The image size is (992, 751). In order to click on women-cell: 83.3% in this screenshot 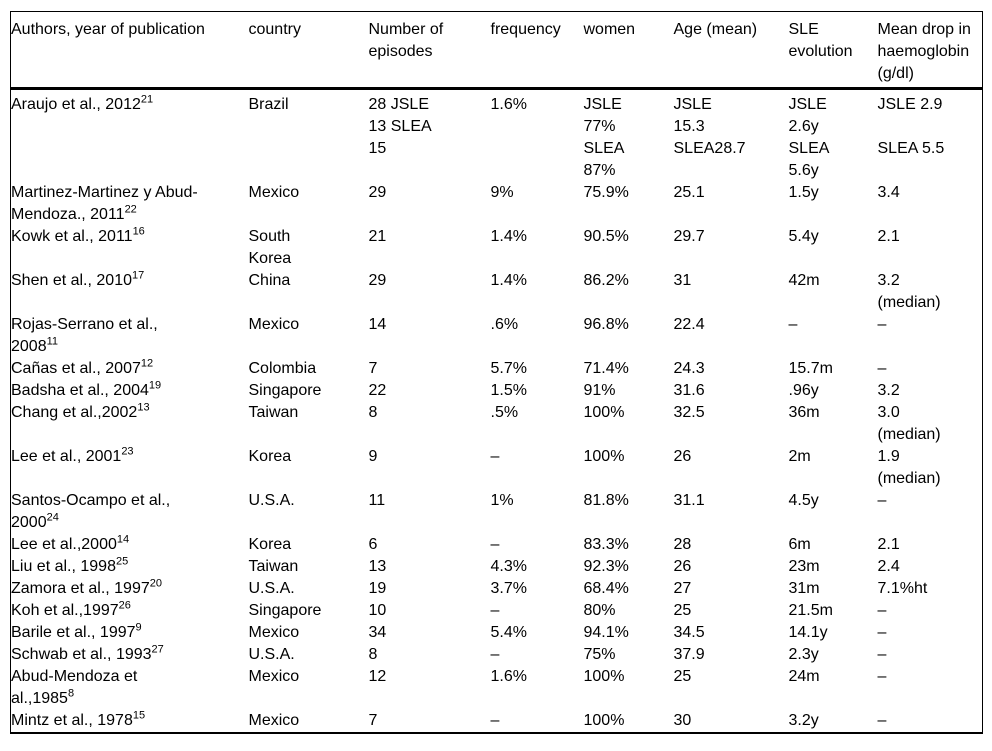, I will do `click(606, 544)`.